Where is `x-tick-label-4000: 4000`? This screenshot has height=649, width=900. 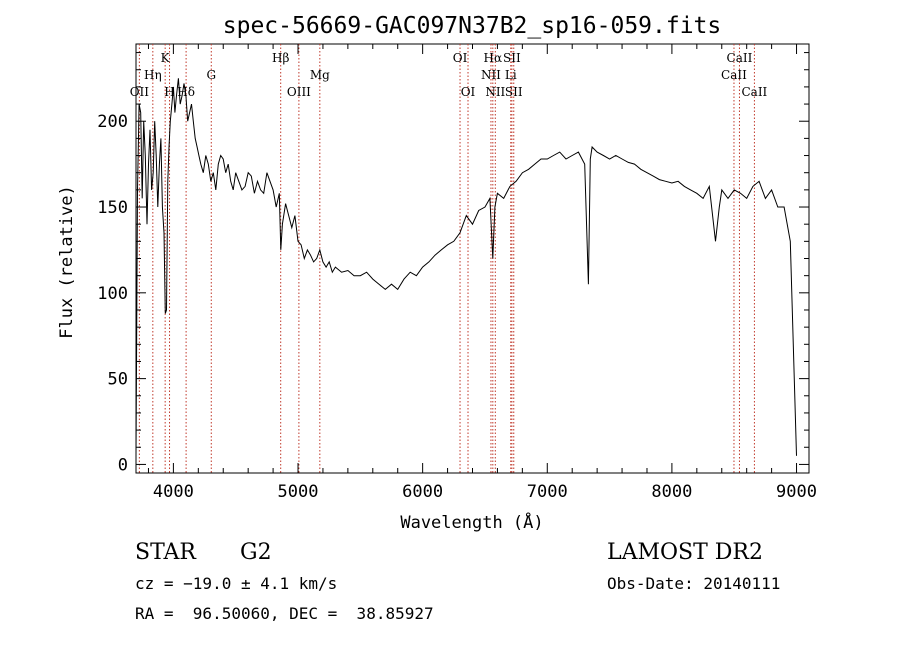 x-tick-label-4000: 4000 is located at coordinates (173, 492).